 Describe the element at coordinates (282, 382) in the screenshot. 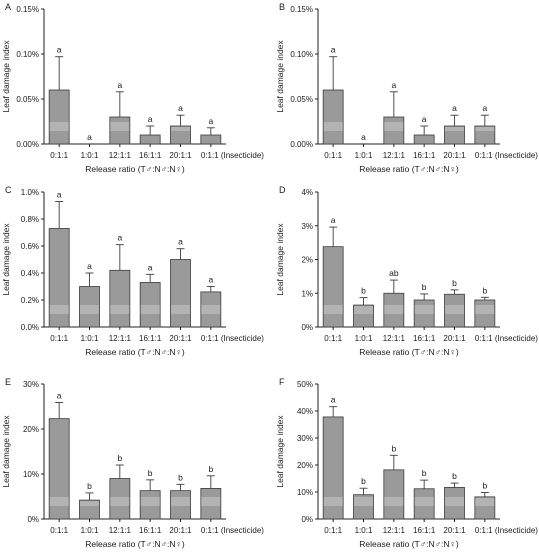

I see `panel-letter: F` at that location.